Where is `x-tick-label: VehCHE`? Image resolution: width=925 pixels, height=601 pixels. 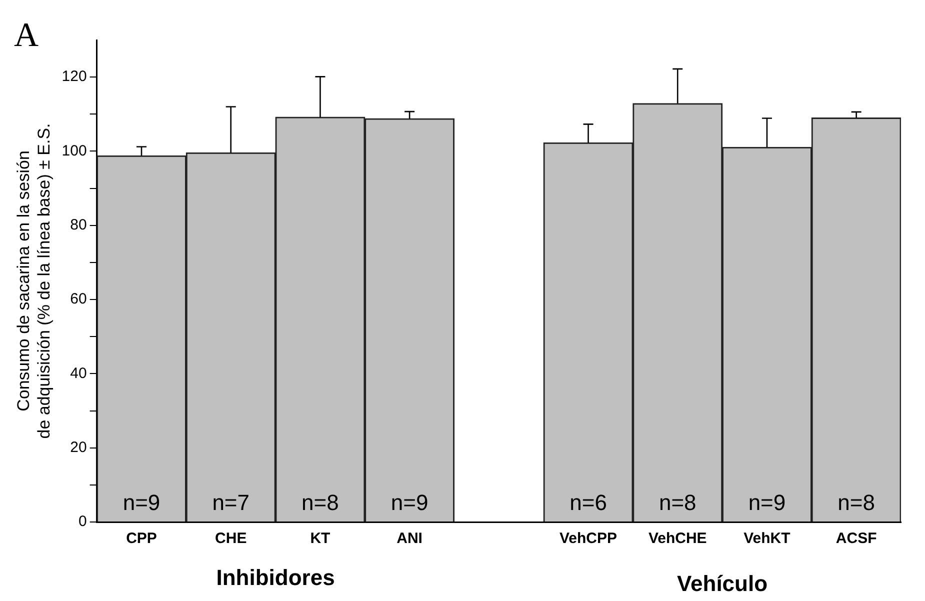
x-tick-label: VehCHE is located at coordinates (677, 539).